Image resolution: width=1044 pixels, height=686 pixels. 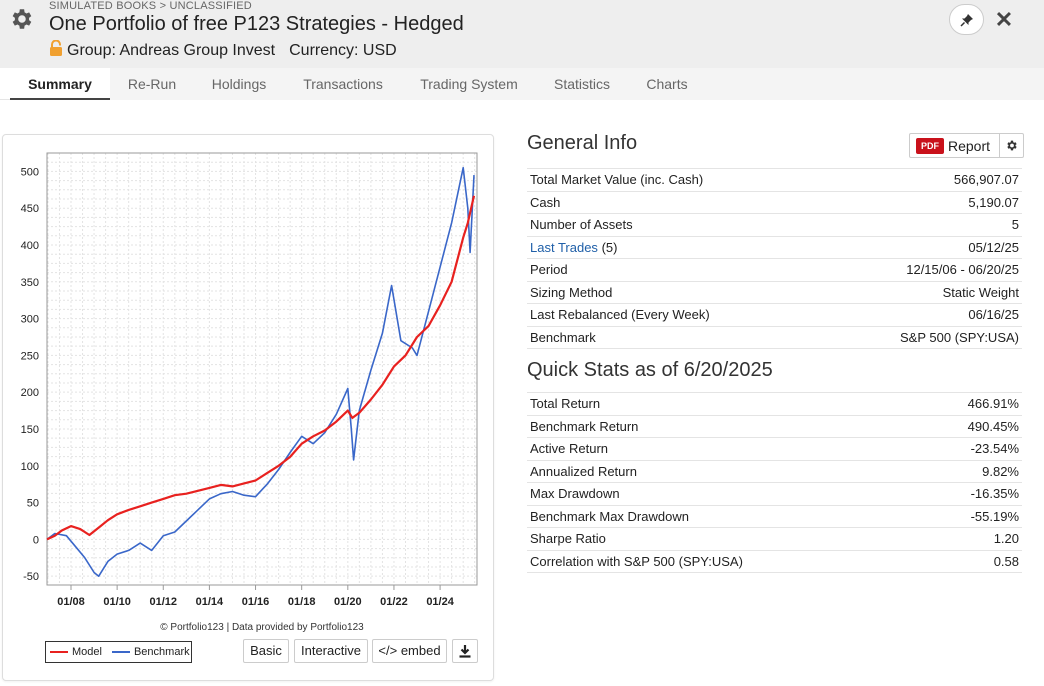 I want to click on row-value: 5,190.07, so click(x=922, y=202).